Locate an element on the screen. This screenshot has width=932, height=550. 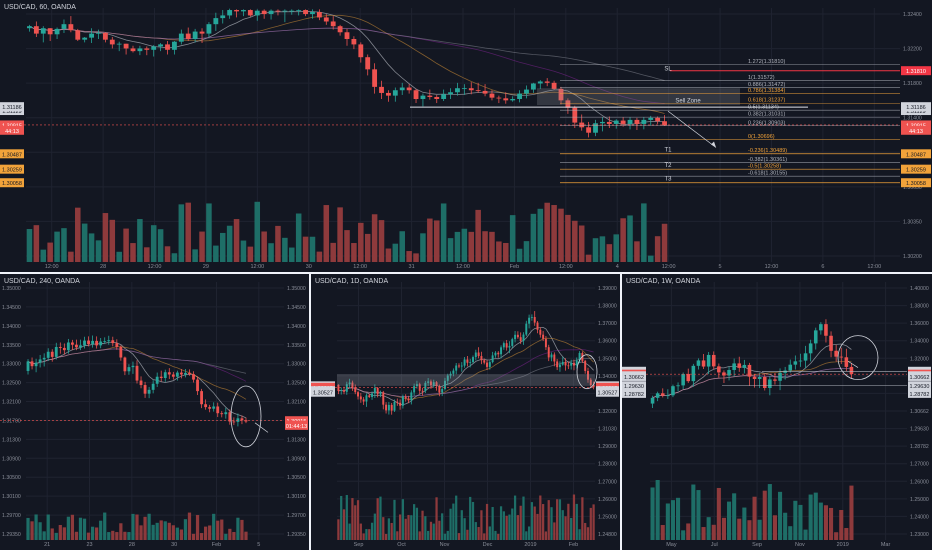
y-tick-label: 1.28782 is located at coordinates (919, 447).